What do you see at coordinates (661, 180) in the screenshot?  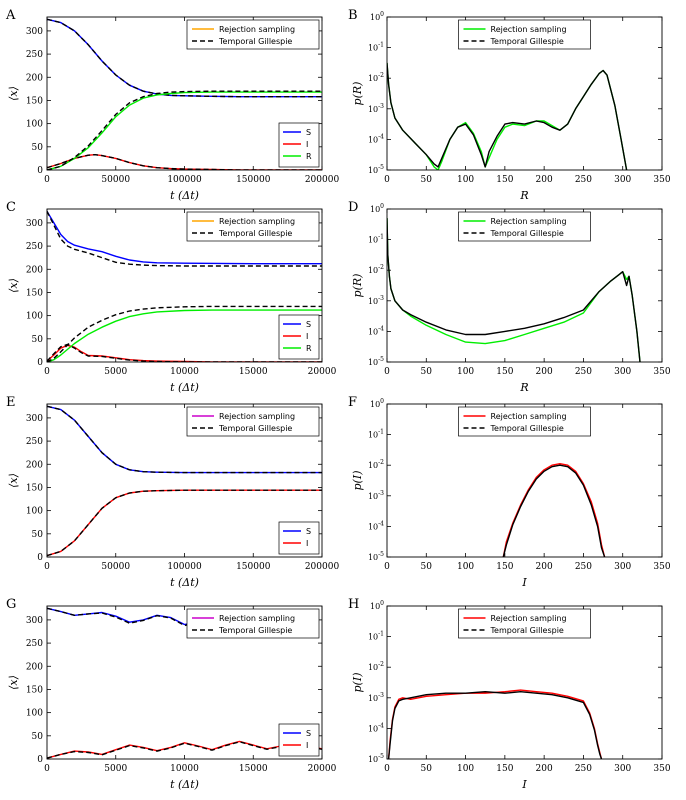 I see `x-tick-label: 350` at bounding box center [661, 180].